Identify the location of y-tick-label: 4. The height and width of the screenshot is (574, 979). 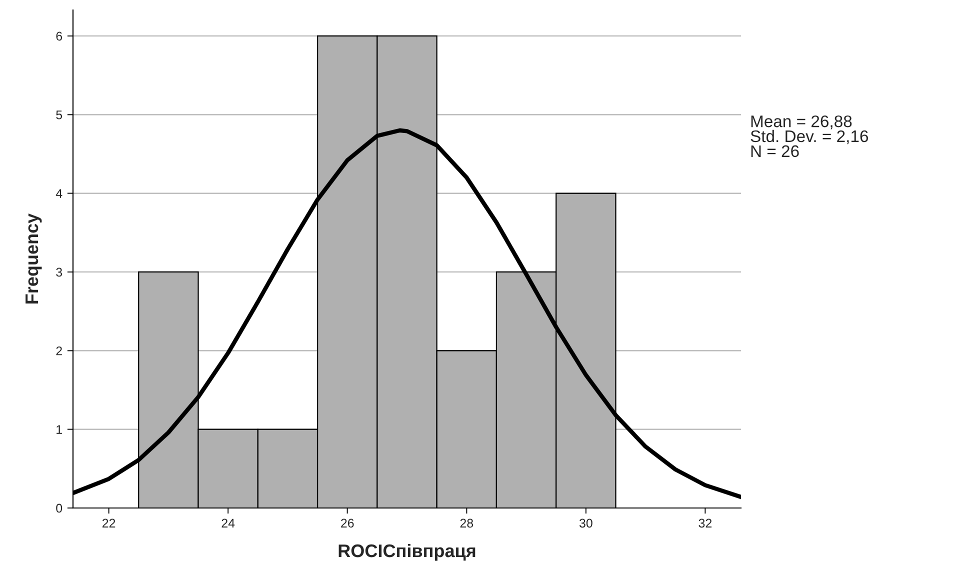
(59, 193).